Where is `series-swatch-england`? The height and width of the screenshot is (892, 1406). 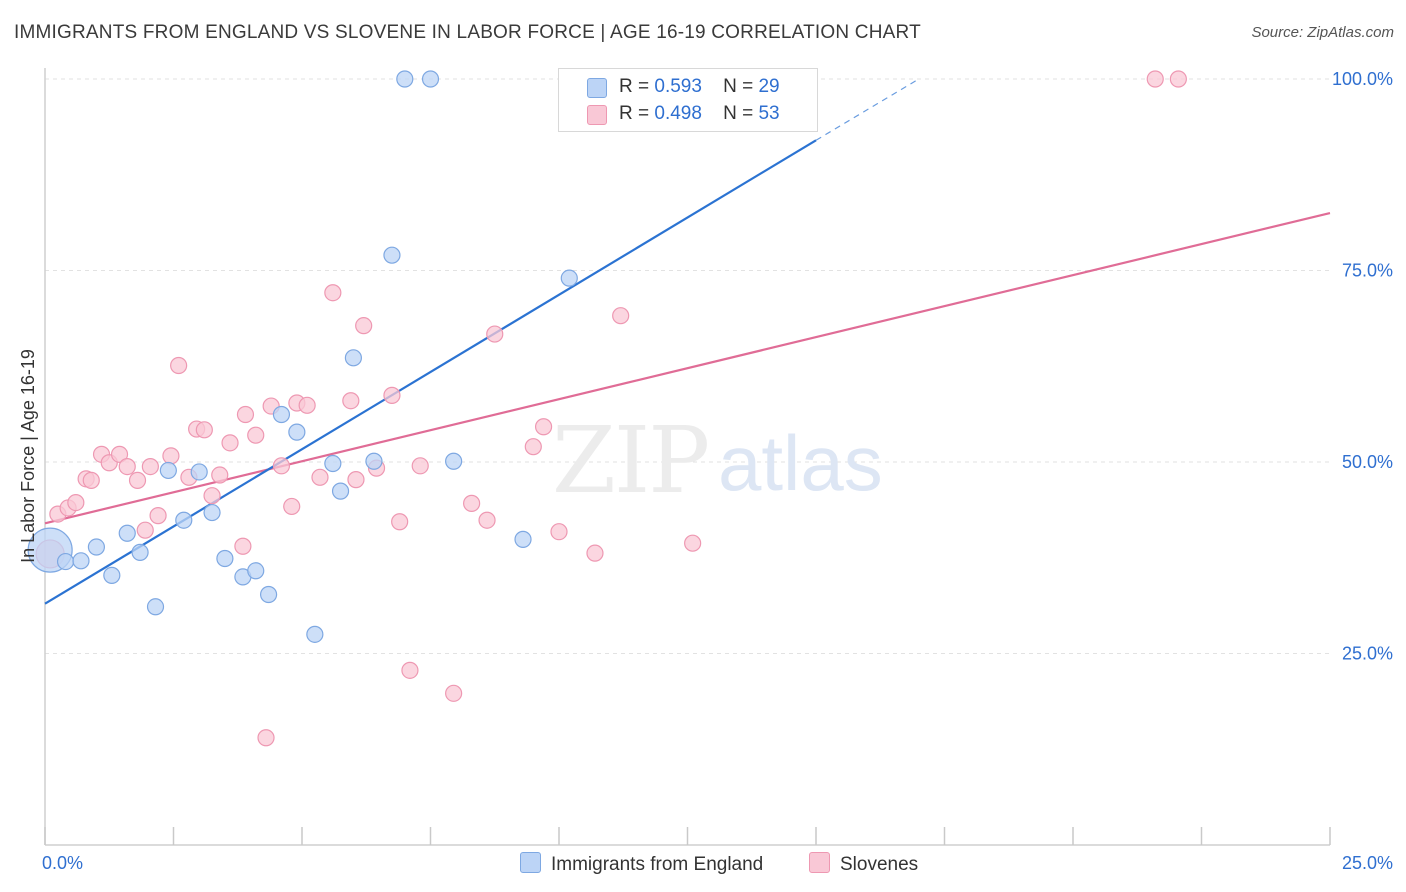
series-swatch-england is located at coordinates (530, 862).